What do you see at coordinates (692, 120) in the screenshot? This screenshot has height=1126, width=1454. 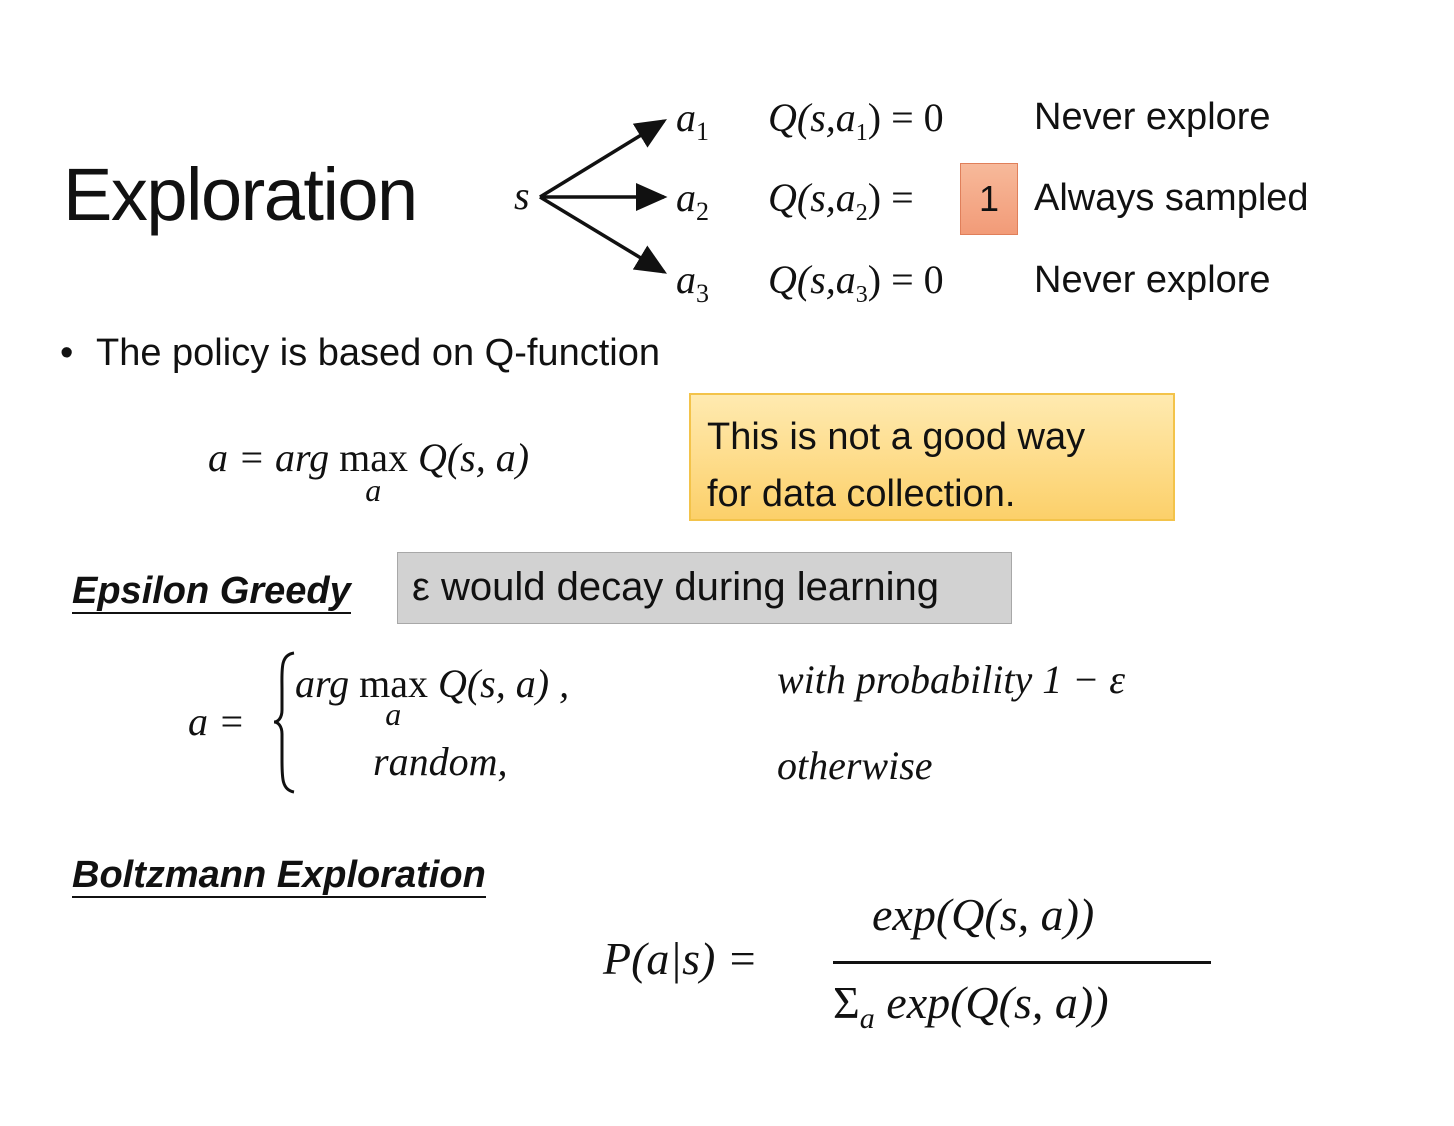 I see `action-label: a1` at bounding box center [692, 120].